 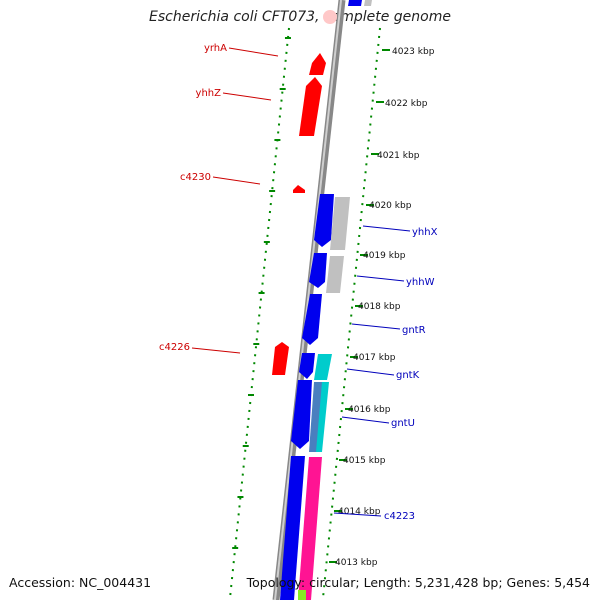 What do you see at coordinates (413, 52) in the screenshot?
I see `scale-label-4023: 4023 kbp` at bounding box center [413, 52].